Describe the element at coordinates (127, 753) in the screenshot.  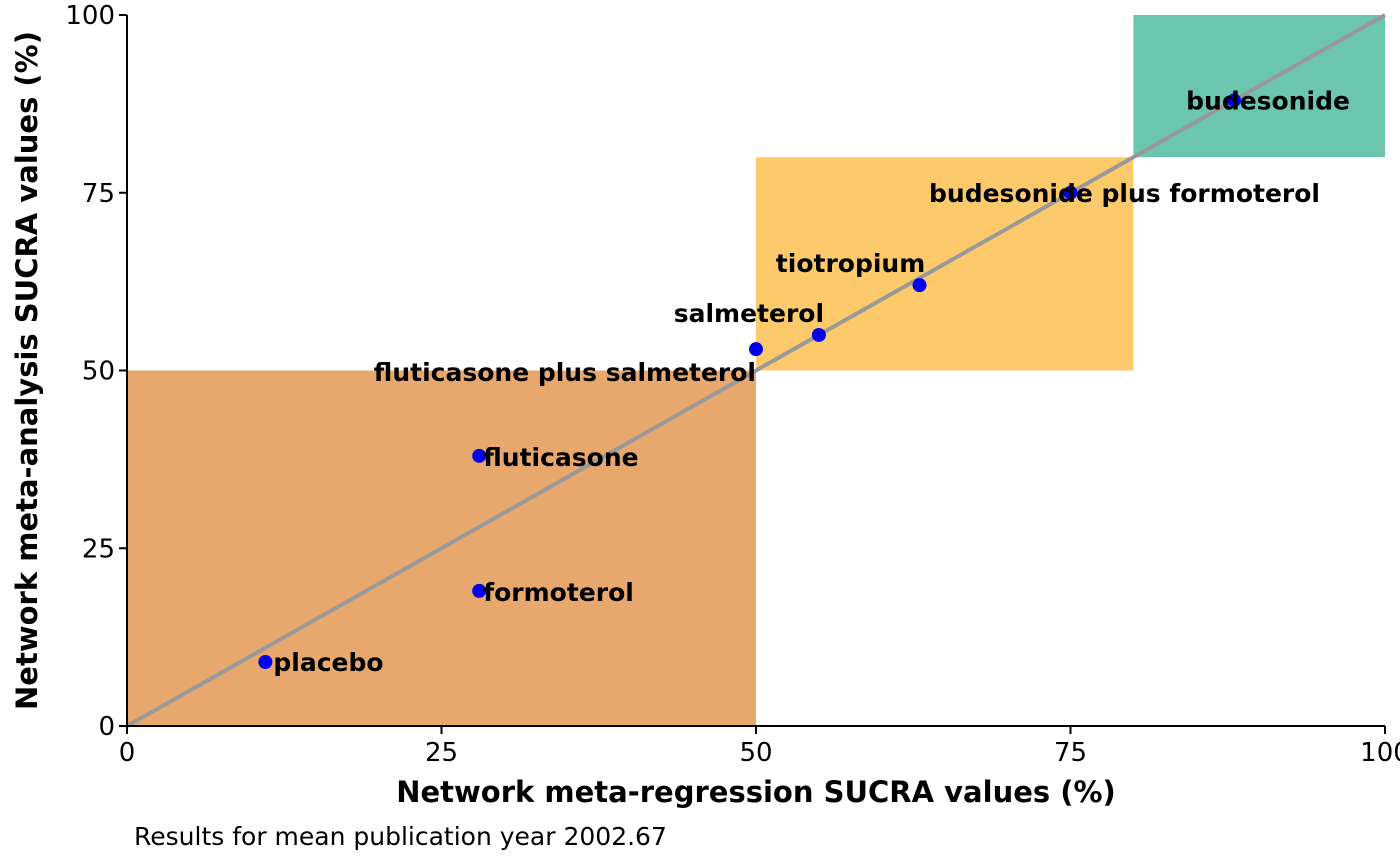
I see `x-tick-label: 0` at that location.